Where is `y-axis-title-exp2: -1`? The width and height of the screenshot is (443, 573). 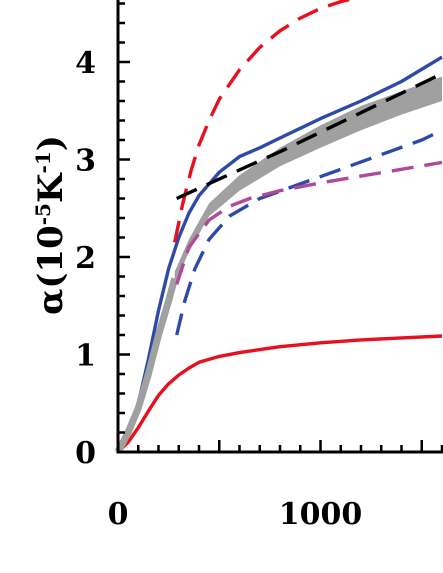
y-axis-title-exp2: -1 is located at coordinates (43, 162).